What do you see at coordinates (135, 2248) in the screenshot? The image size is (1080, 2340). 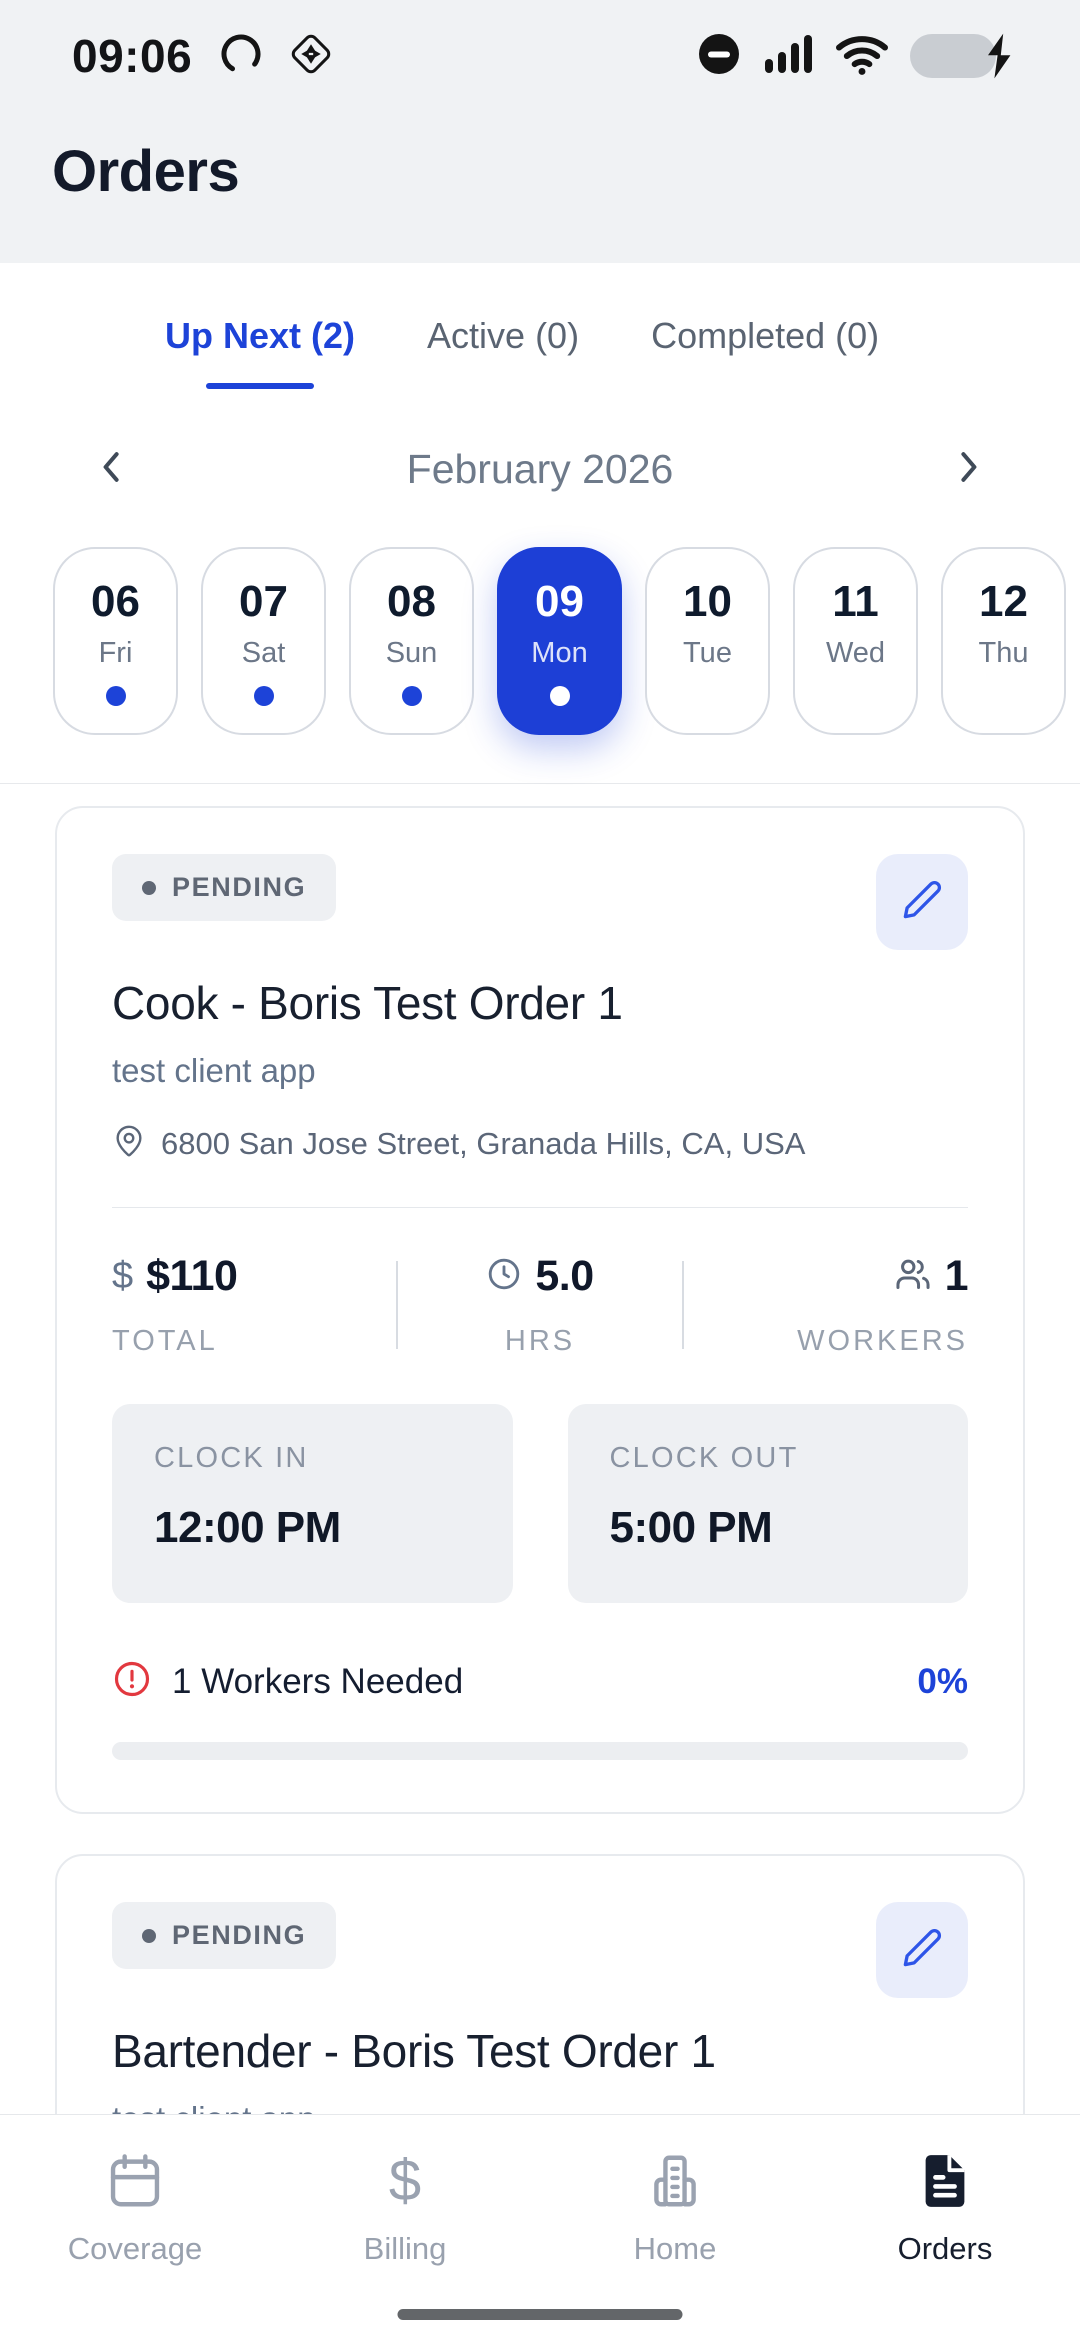 I see `nav-label: Coverage` at bounding box center [135, 2248].